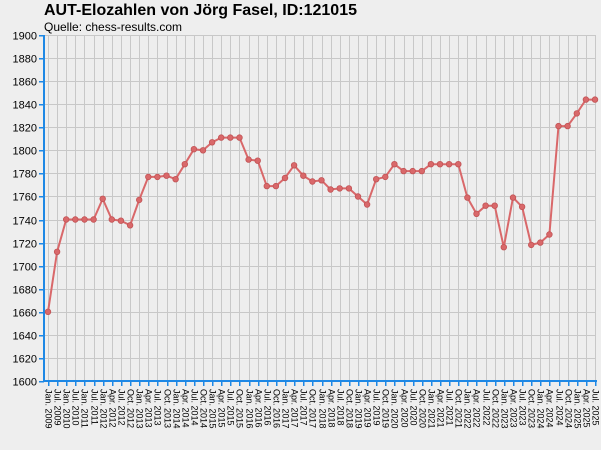 The width and height of the screenshot is (601, 450). Describe the element at coordinates (186, 408) in the screenshot. I see `x-tick-label: Apr. 2014` at that location.